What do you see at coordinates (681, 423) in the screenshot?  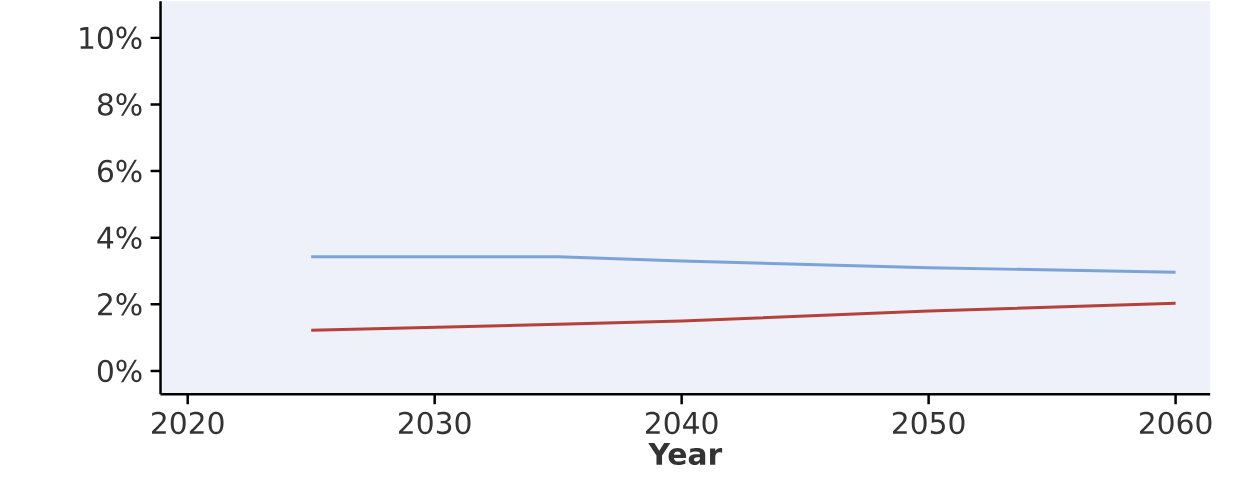 I see `x-tick-label: 2040` at bounding box center [681, 423].